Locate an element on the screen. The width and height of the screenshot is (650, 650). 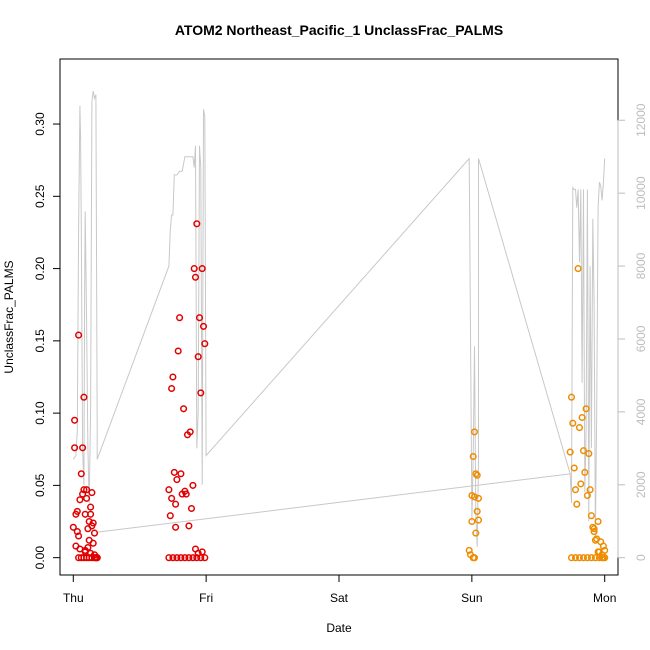
y2-tick-label: 8000 is located at coordinates (641, 265).